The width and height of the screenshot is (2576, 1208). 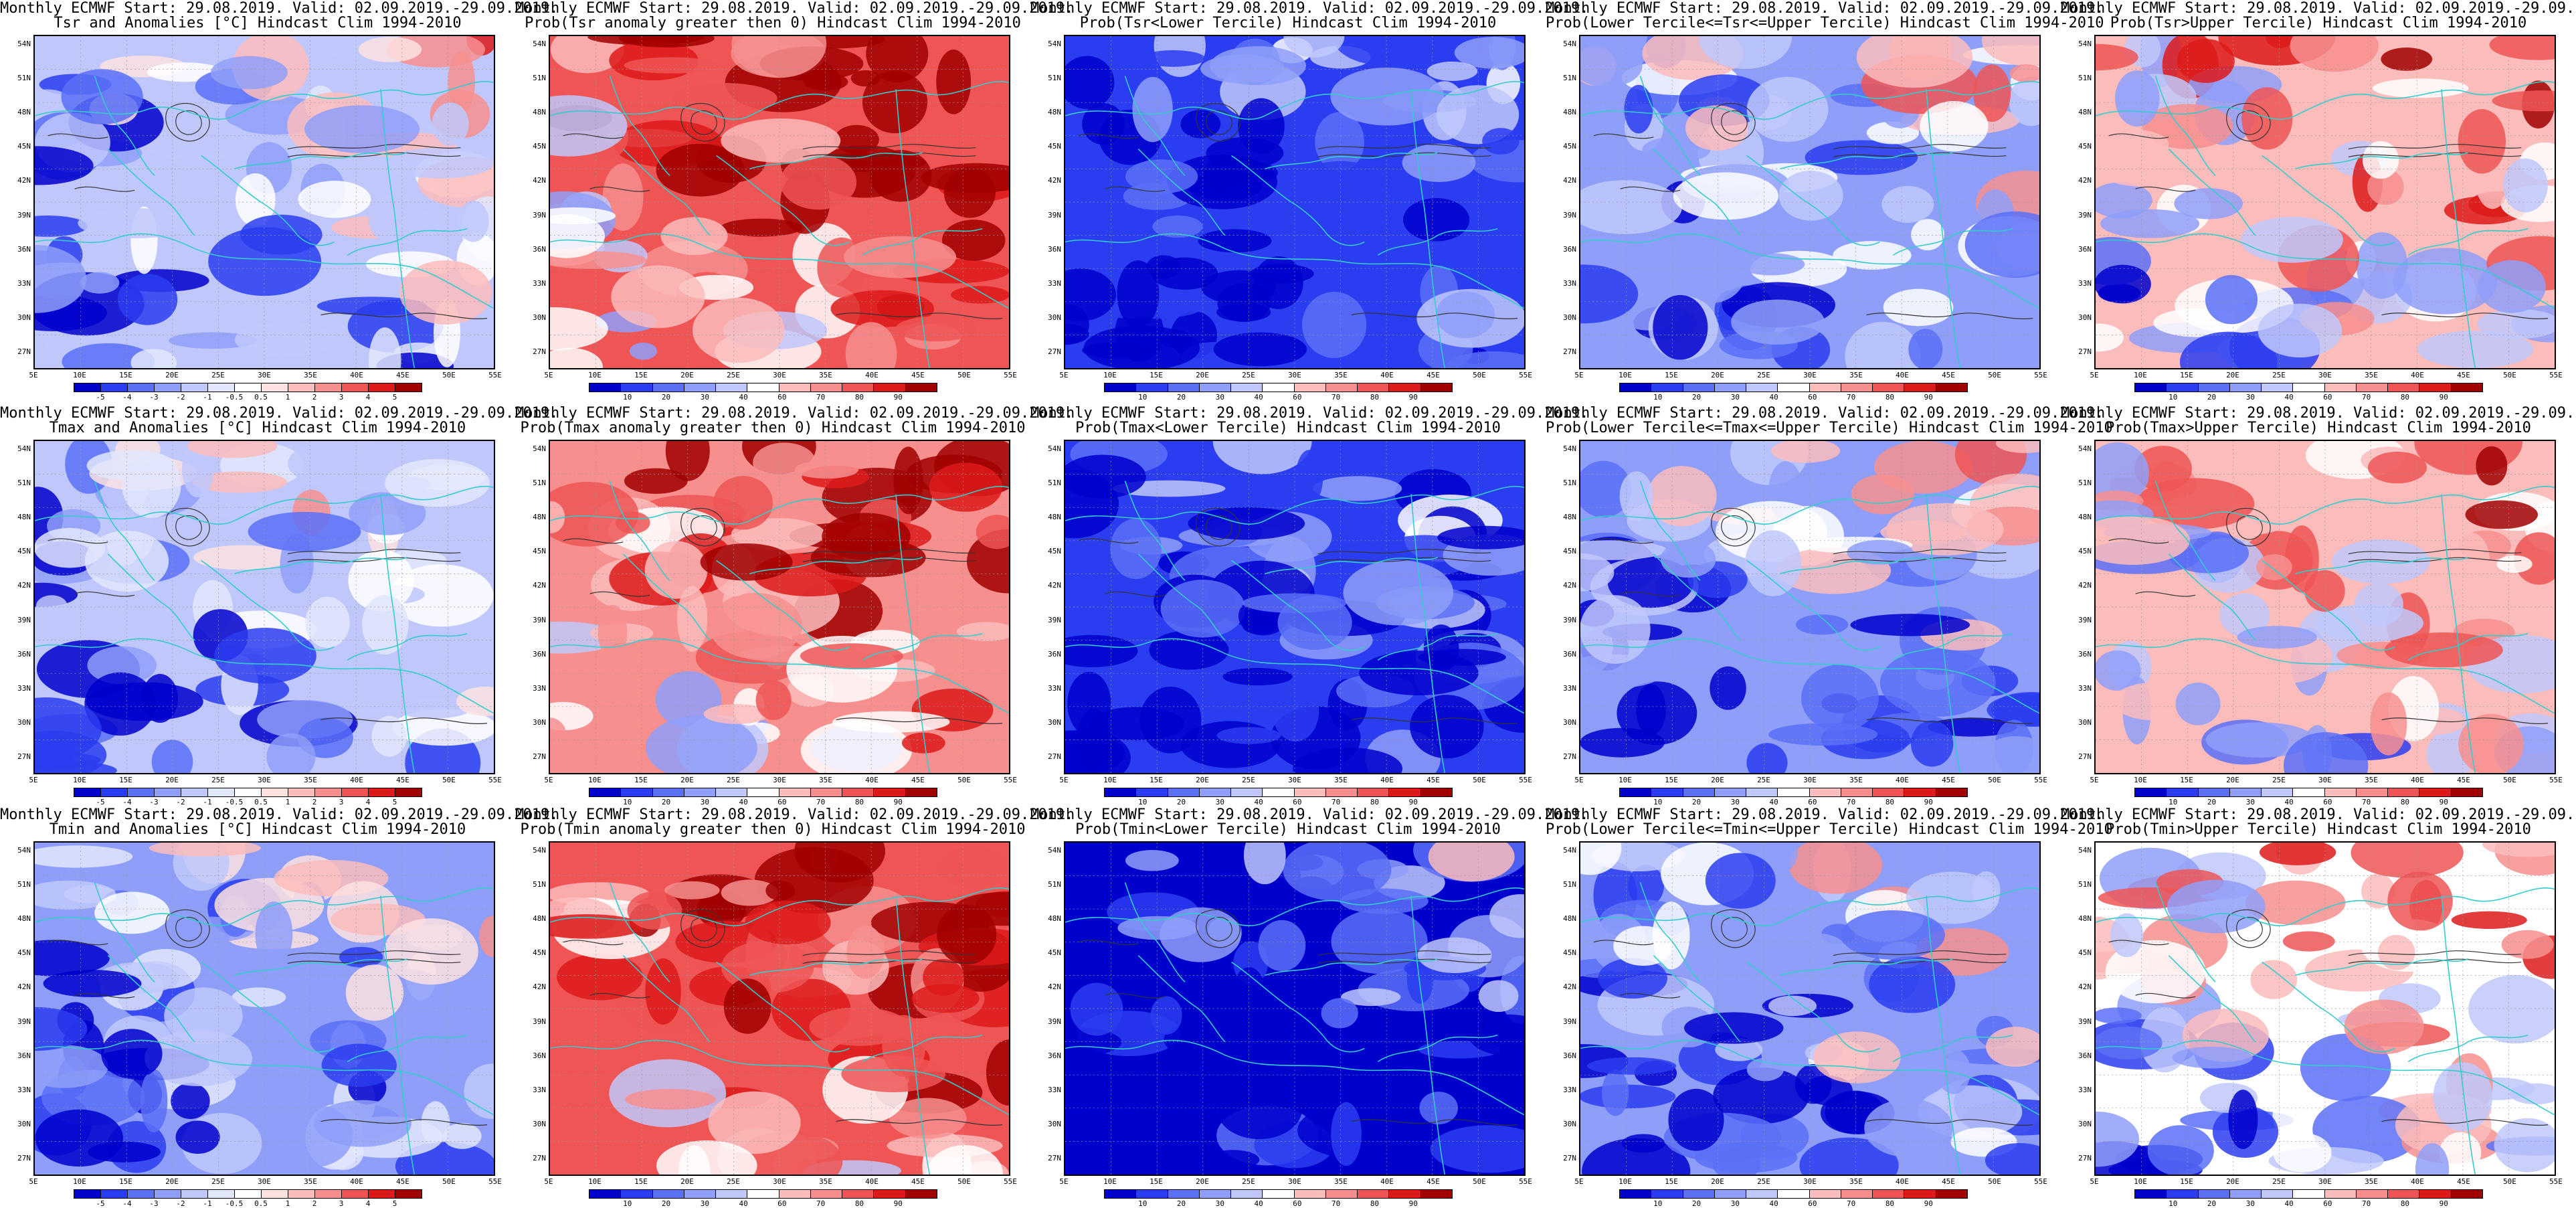 I want to click on colorbar-tick-label: 30, so click(x=1735, y=1203).